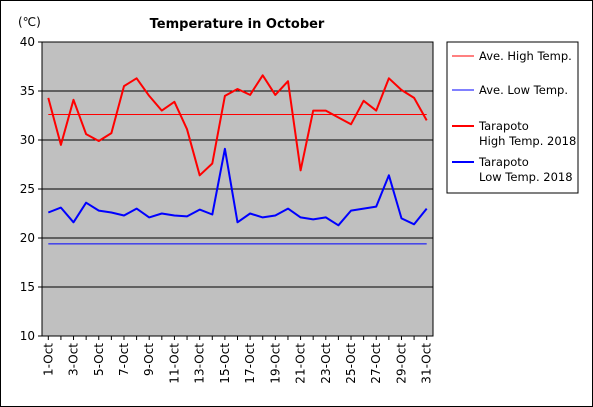  What do you see at coordinates (27, 336) in the screenshot?
I see `y-tick-label: 10` at bounding box center [27, 336].